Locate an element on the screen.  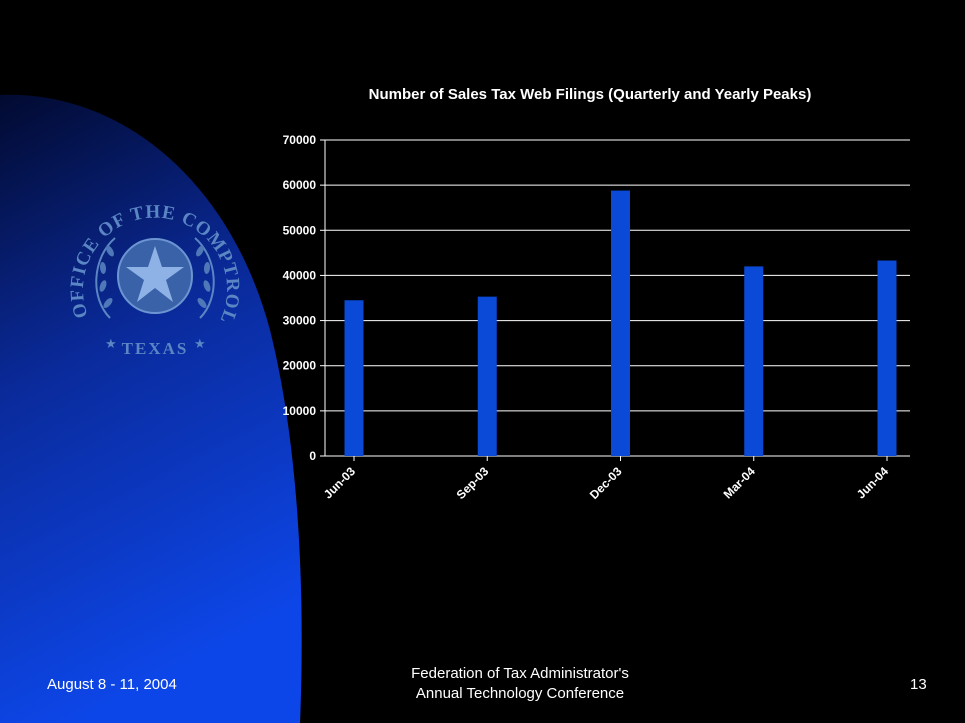
x-tick-label: Mar-04 is located at coordinates (739, 482).